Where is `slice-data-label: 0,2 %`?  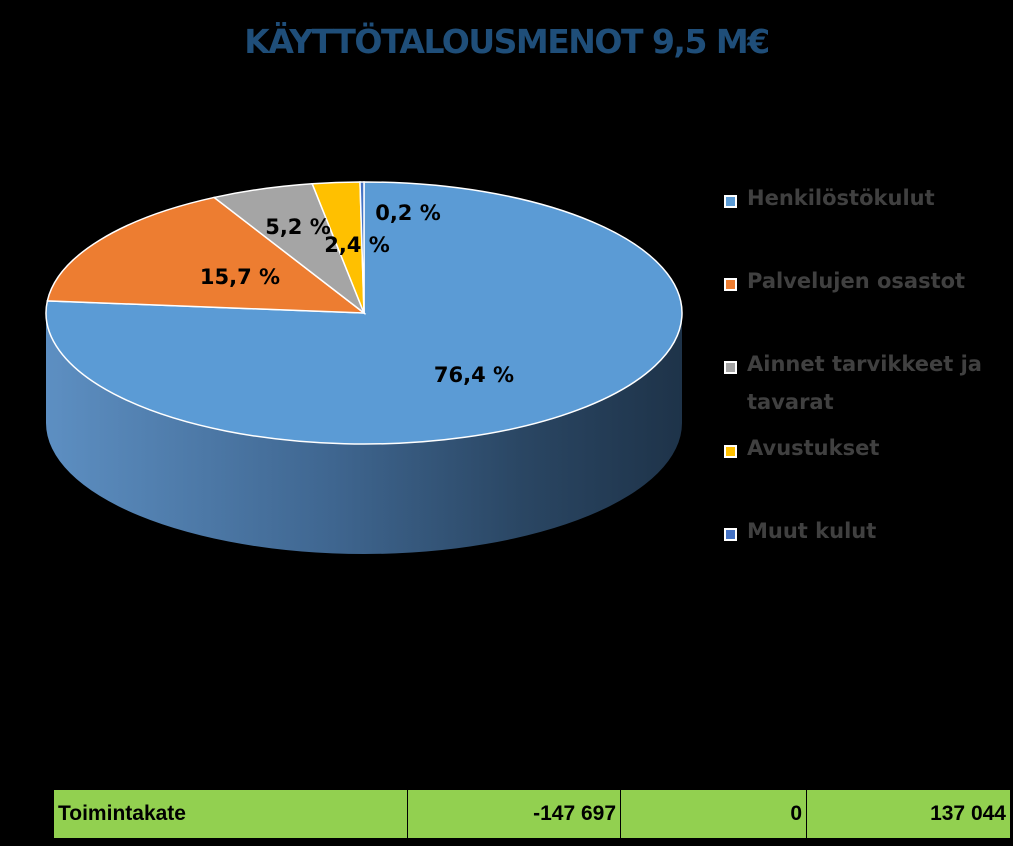 slice-data-label: 0,2 % is located at coordinates (408, 213).